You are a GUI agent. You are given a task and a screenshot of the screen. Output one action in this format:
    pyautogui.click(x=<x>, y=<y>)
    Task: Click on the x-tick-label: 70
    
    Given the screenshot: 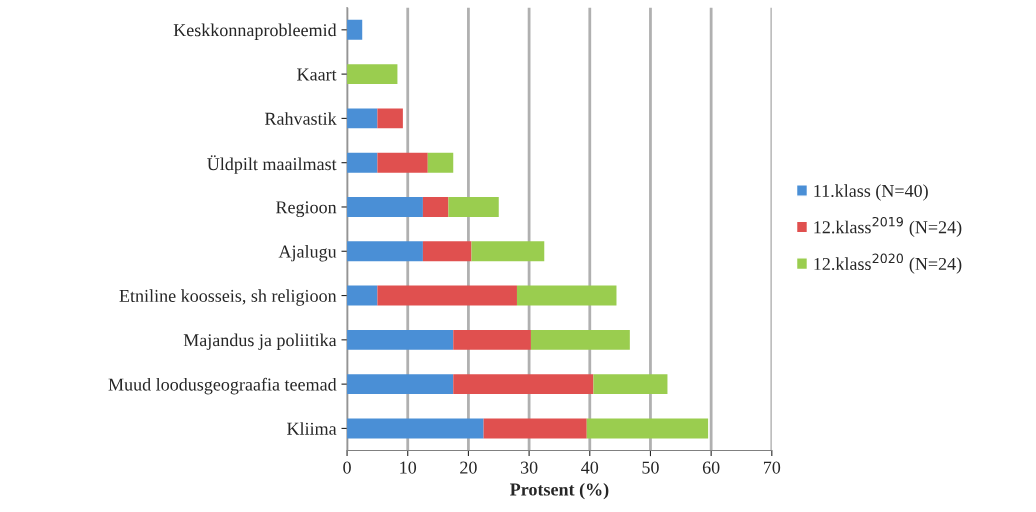 What is the action you would take?
    pyautogui.click(x=772, y=467)
    